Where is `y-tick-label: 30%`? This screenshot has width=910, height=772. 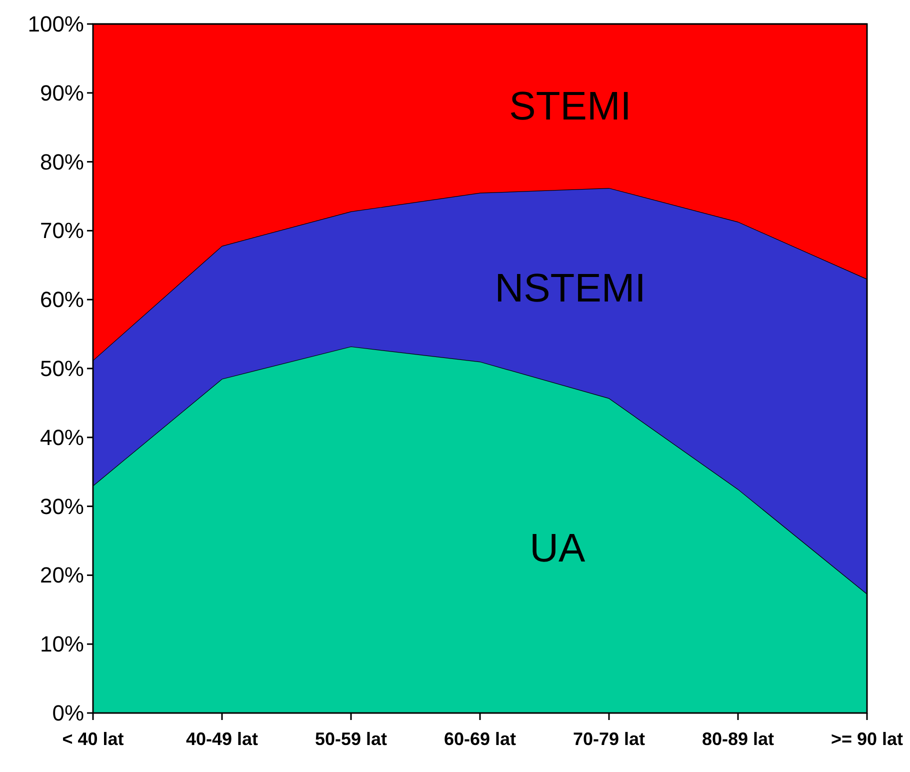
y-tick-label: 30% is located at coordinates (62, 506).